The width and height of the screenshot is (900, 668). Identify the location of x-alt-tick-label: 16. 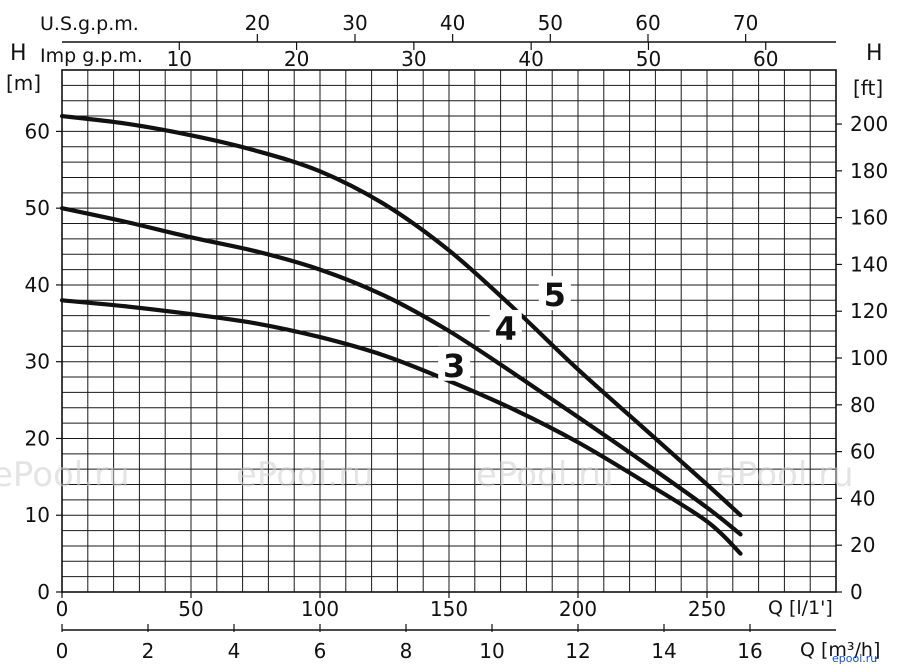
(749, 651).